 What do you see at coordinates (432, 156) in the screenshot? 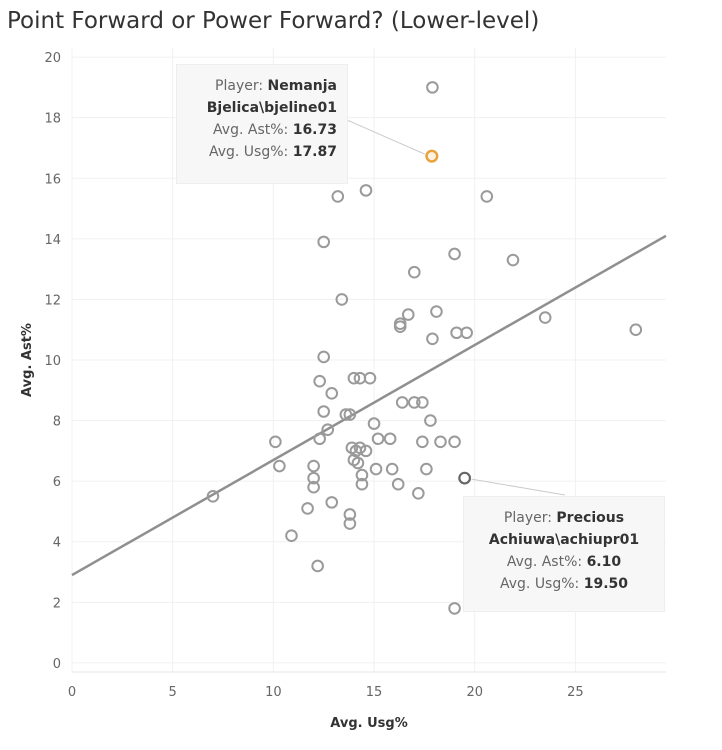
I see `data-point-highlighted` at bounding box center [432, 156].